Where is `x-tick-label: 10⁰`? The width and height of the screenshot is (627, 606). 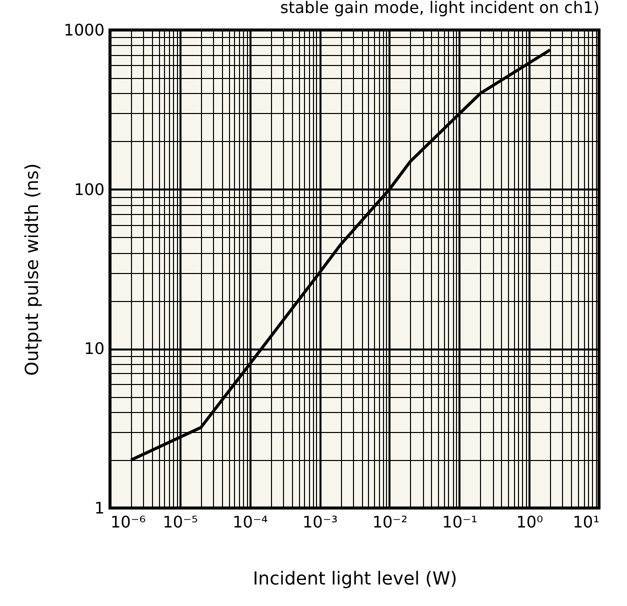
x-tick-label: 10⁰ is located at coordinates (530, 522).